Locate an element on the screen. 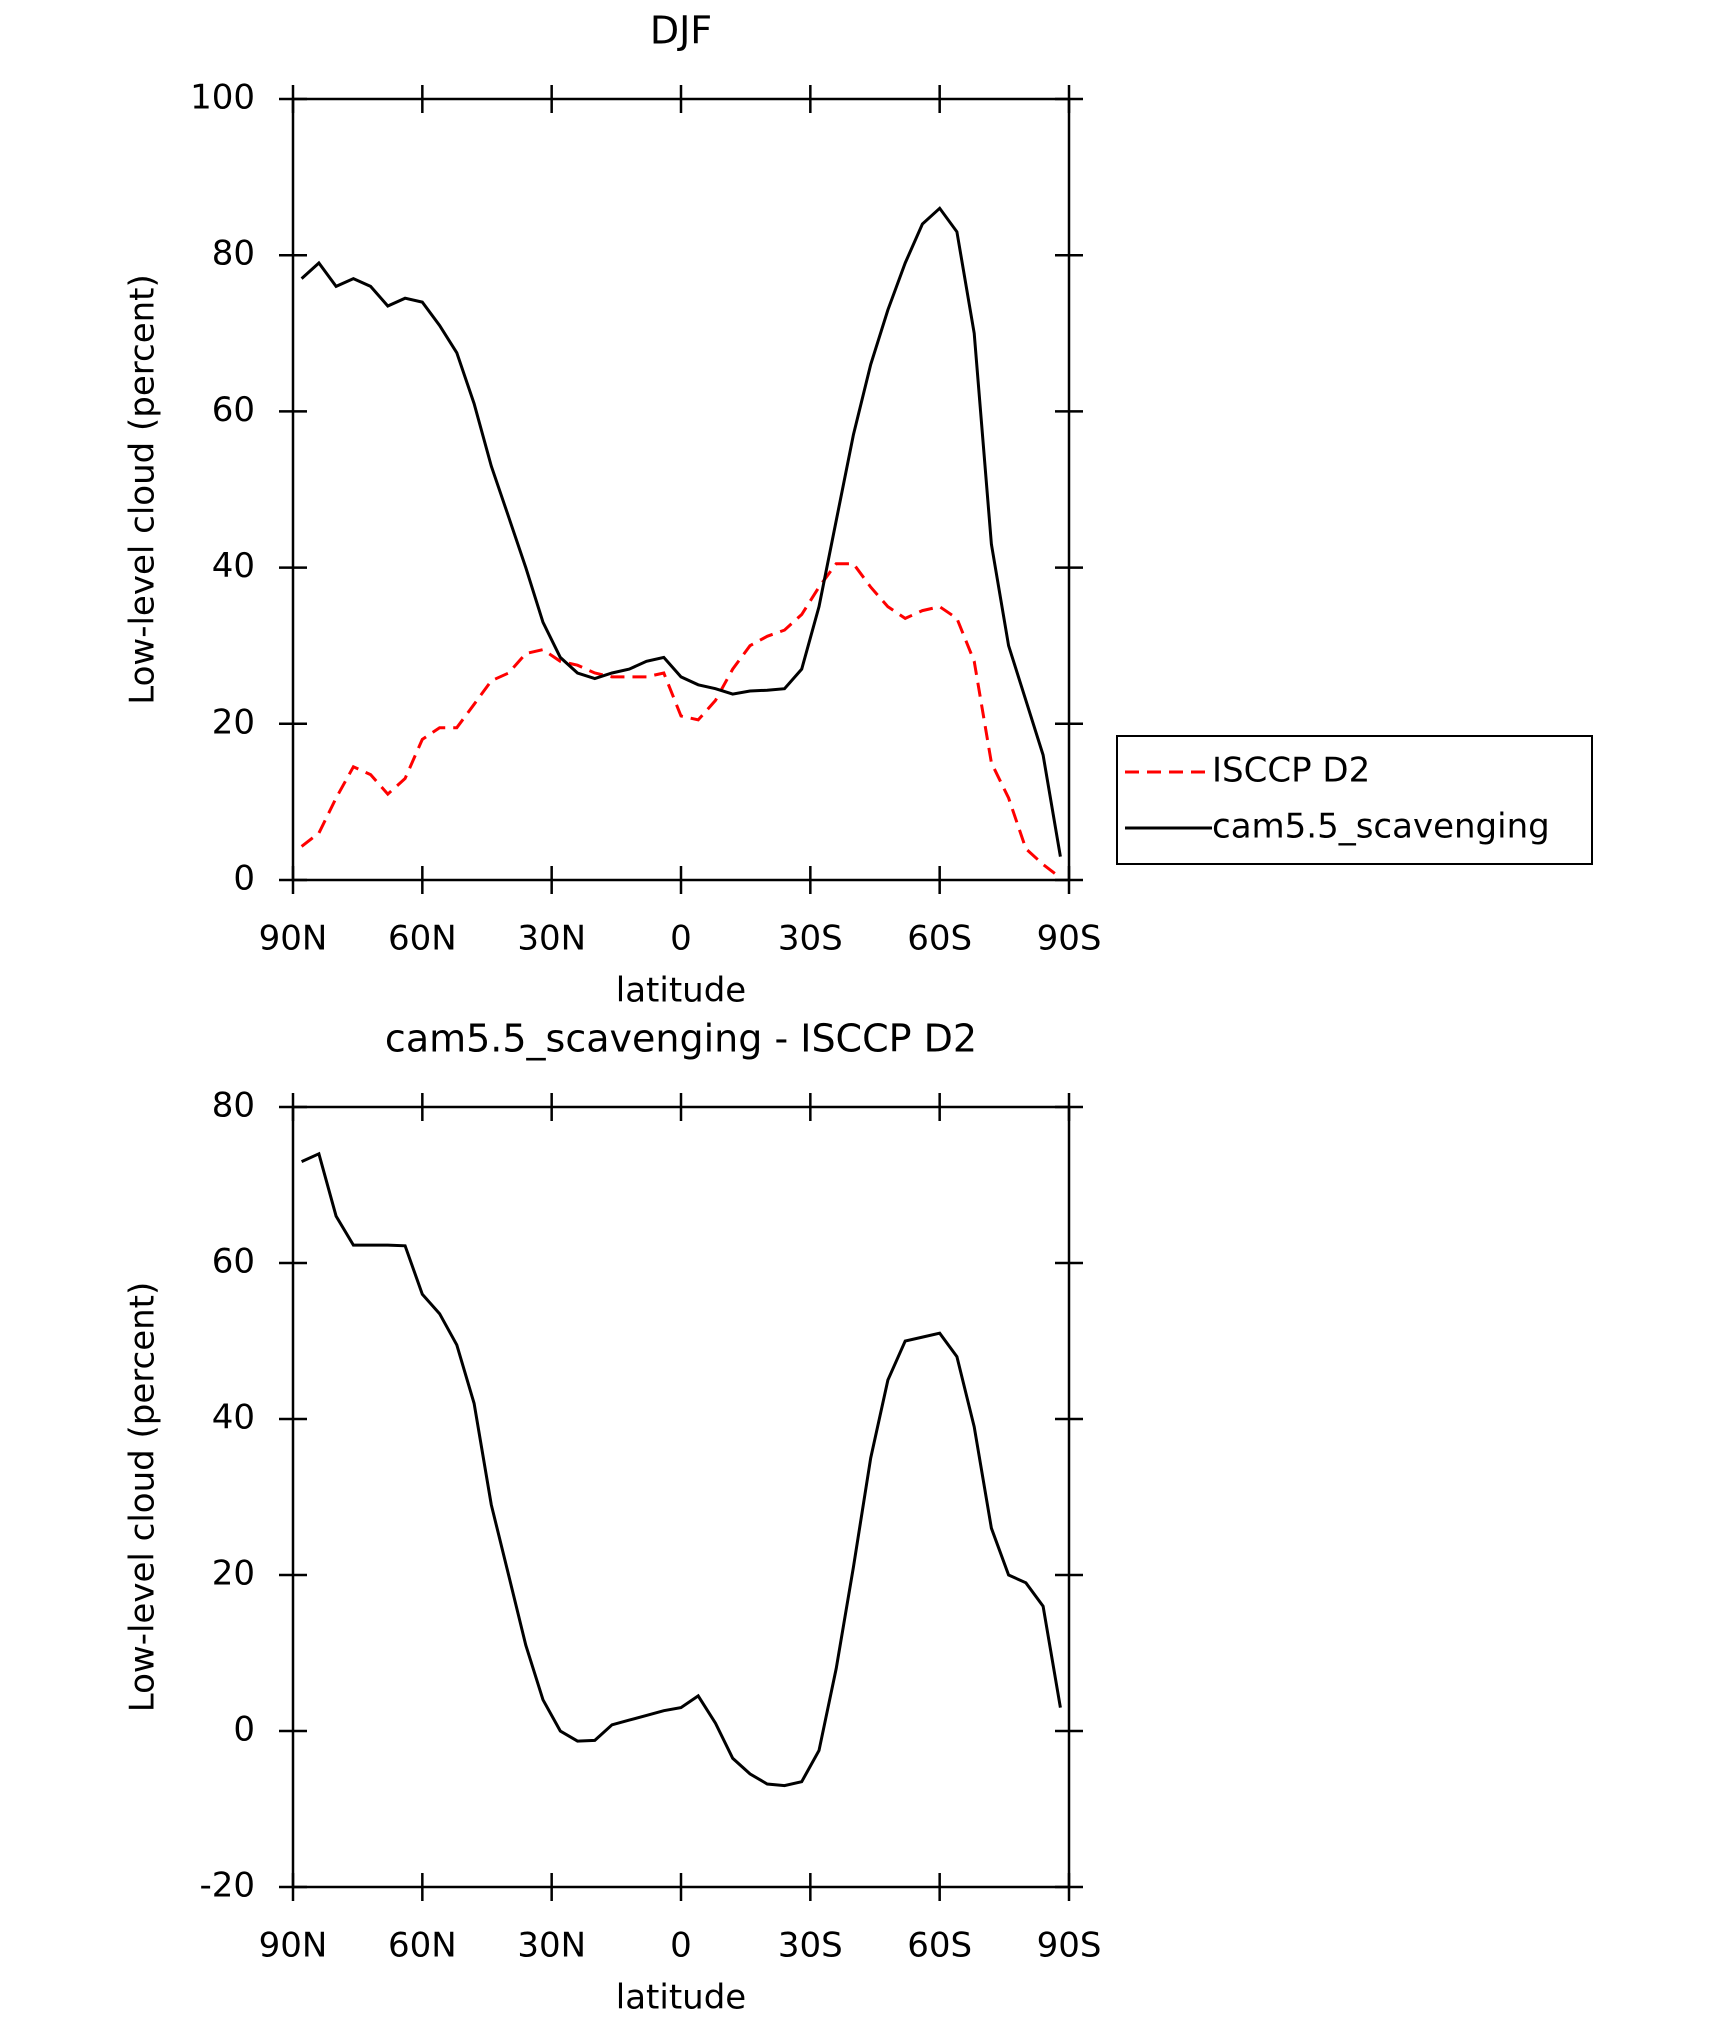  y-tick-label: 100 is located at coordinates (222, 98).